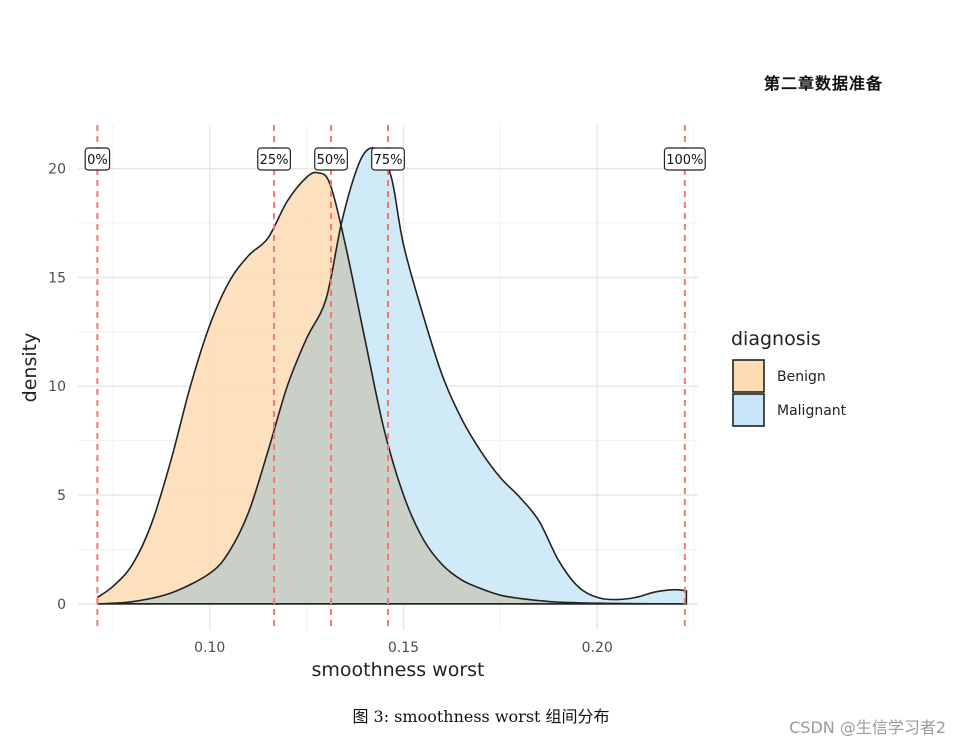  Describe the element at coordinates (30, 368) in the screenshot. I see `y-axis-title: density` at that location.